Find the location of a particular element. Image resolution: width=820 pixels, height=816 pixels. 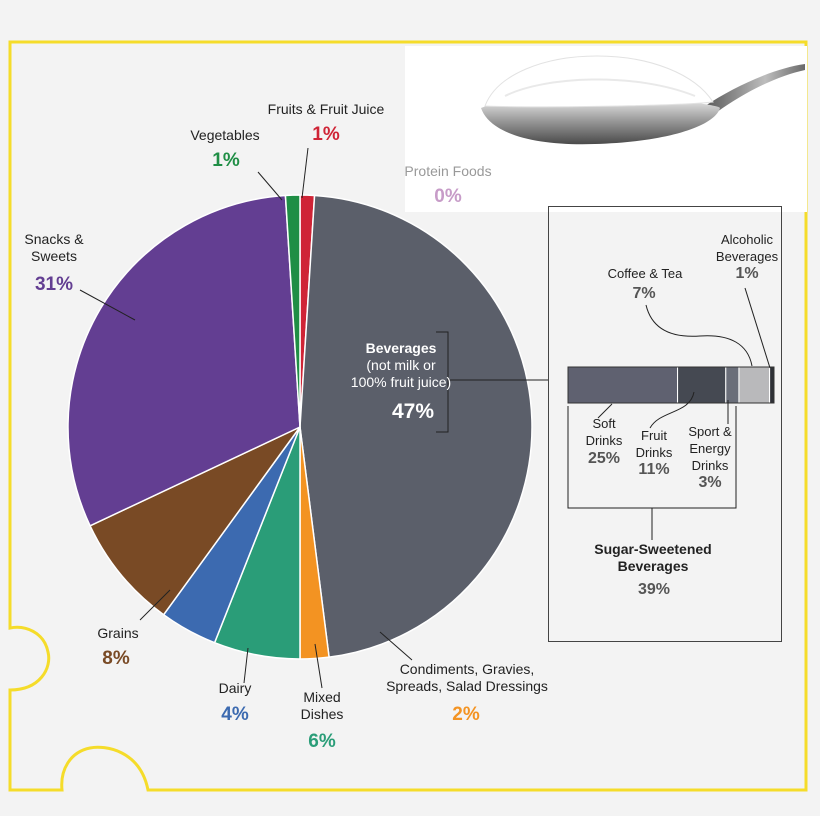

label-sport-line2: Energy is located at coordinates (710, 448).